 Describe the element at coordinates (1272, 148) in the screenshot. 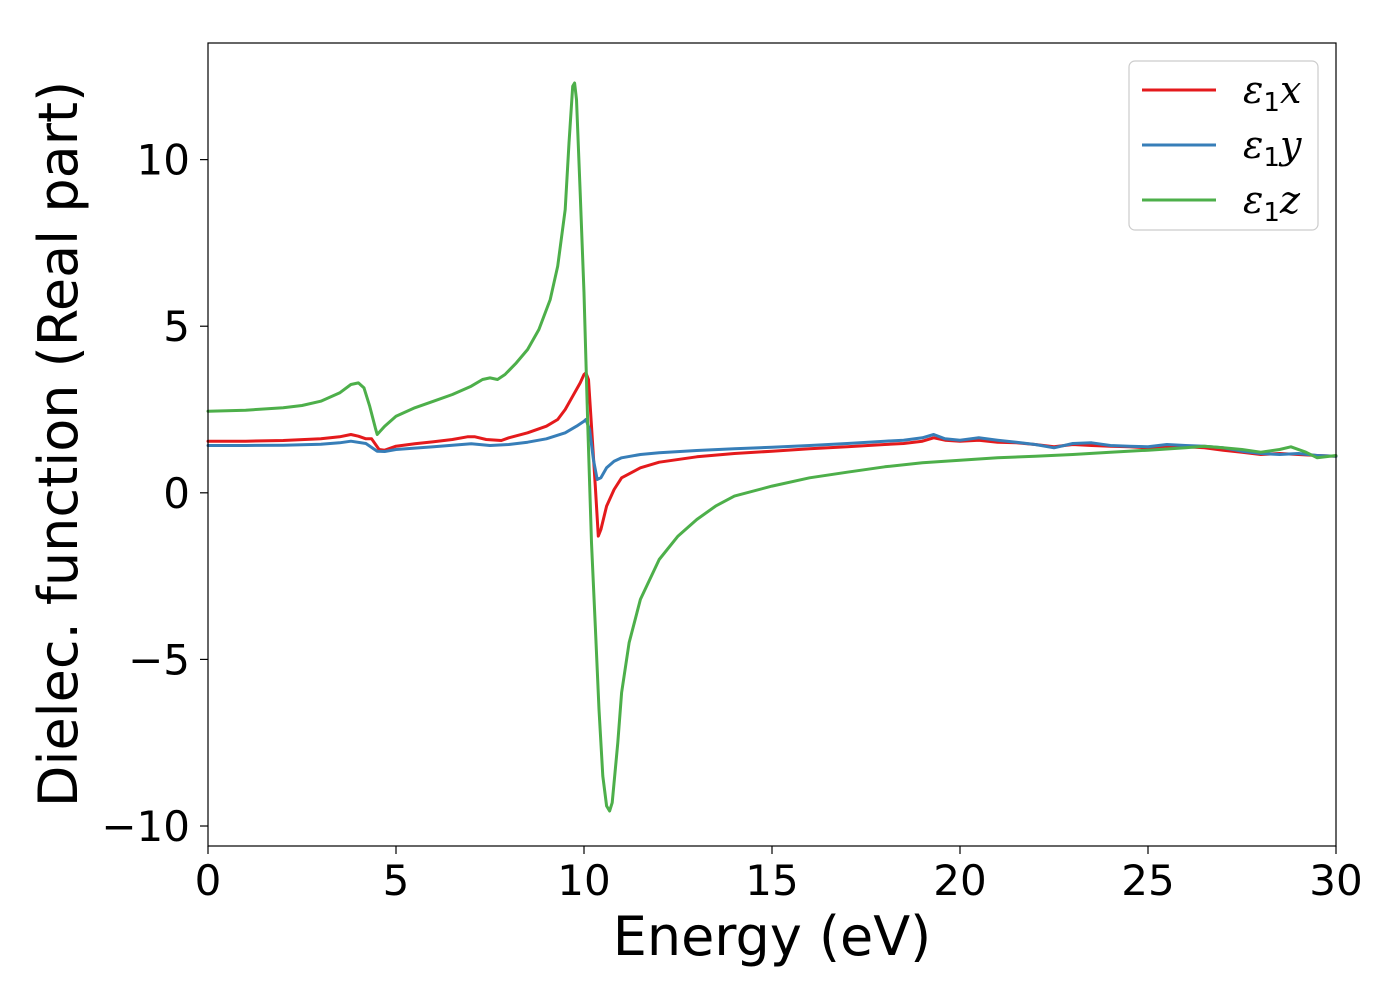

I see `legend-label-y: ε1y` at that location.